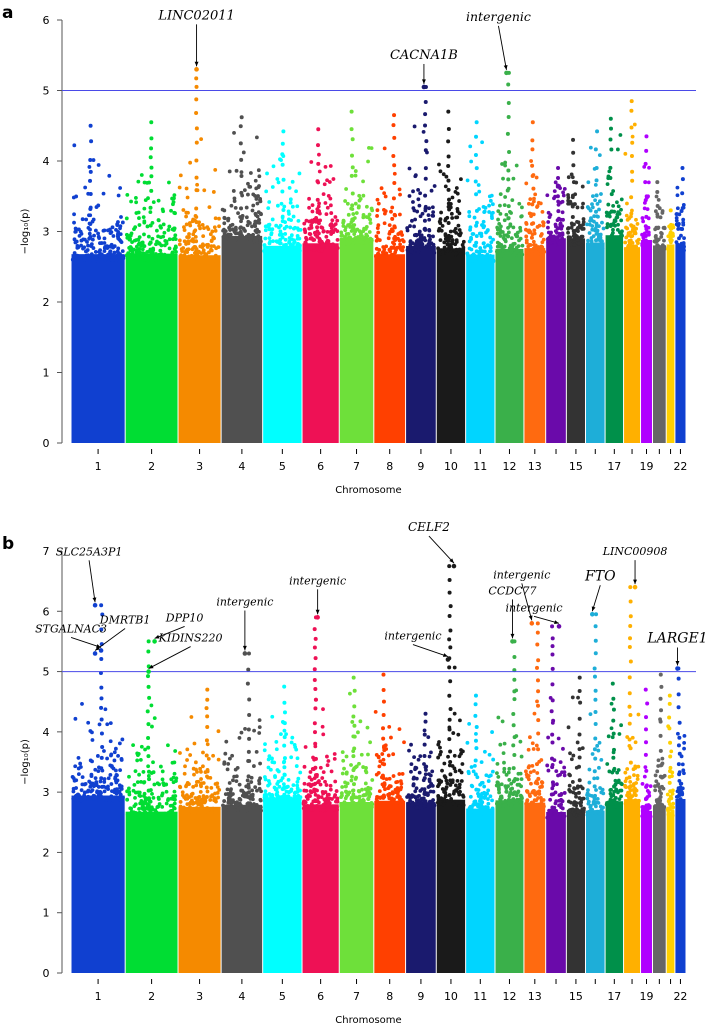 The height and width of the screenshot is (1025, 708). What do you see at coordinates (535, 345) in the screenshot?
I see `chromosome-13-block` at bounding box center [535, 345].